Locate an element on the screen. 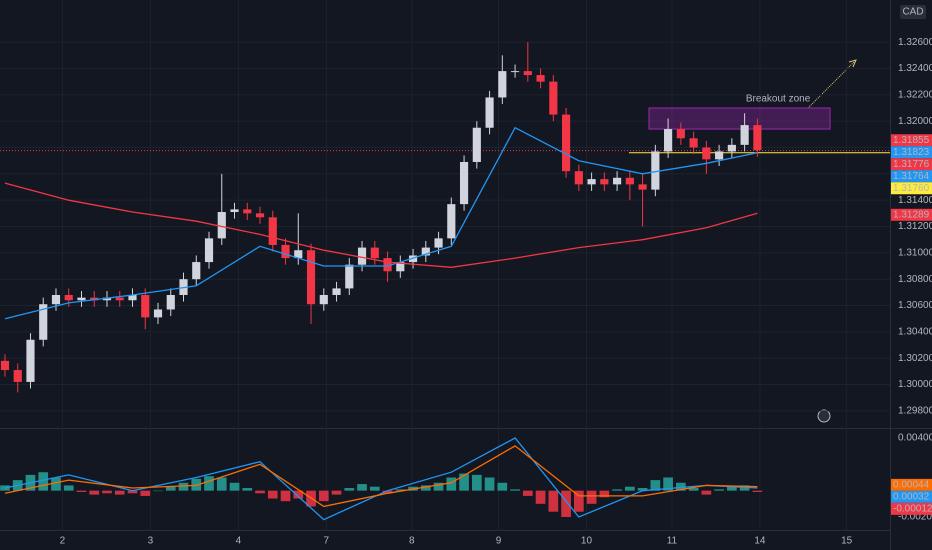 Image resolution: width=932 pixels, height=550 pixels. y-tick-label: 1.32400 is located at coordinates (915, 68).